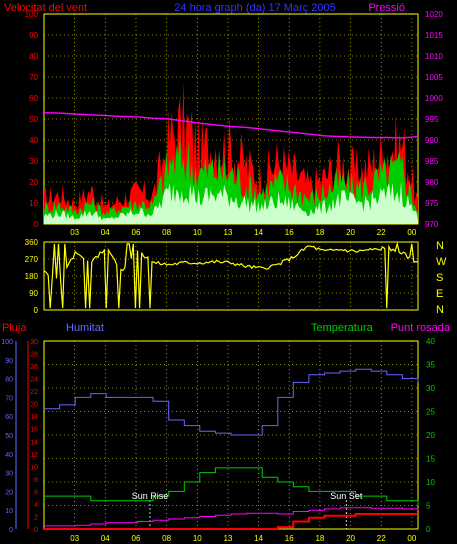  What do you see at coordinates (350, 232) in the screenshot?
I see `wind-x-tick: 20` at bounding box center [350, 232].